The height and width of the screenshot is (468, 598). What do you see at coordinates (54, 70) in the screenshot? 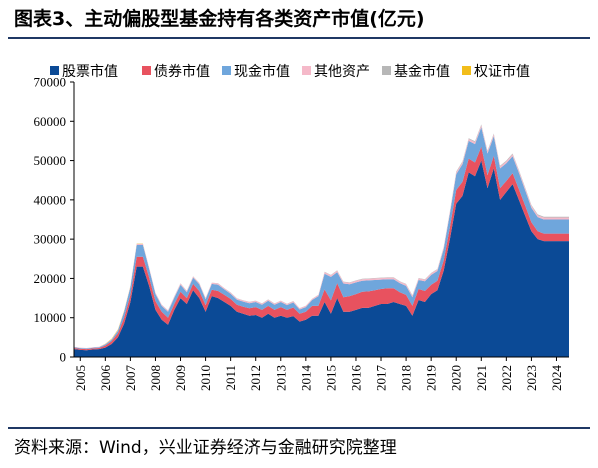
I see `legend-swatch-stocks` at bounding box center [54, 70].